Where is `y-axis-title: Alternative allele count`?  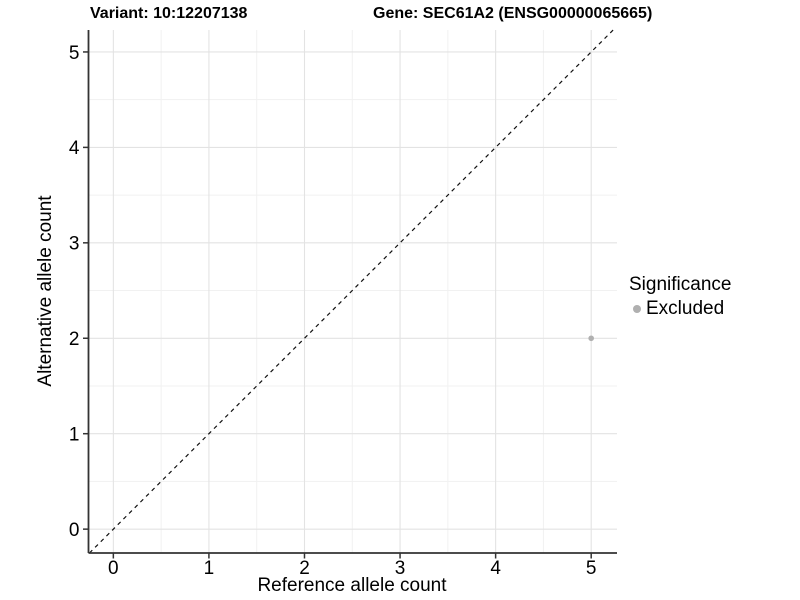
y-axis-title: Alternative allele count is located at coordinates (45, 291).